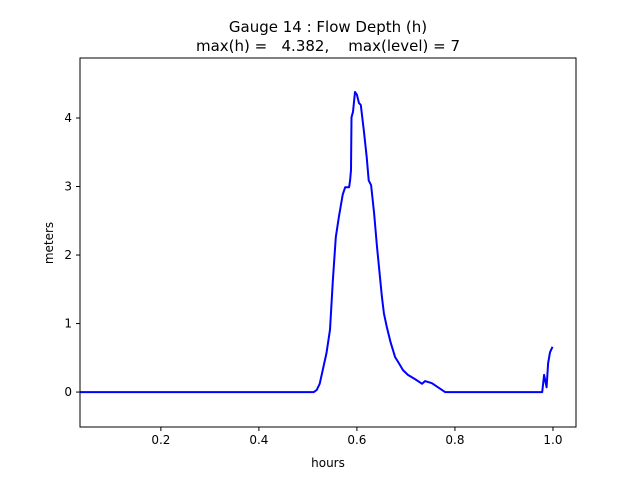 This screenshot has height=484, width=640. I want to click on y-axis-label: meters, so click(49, 243).